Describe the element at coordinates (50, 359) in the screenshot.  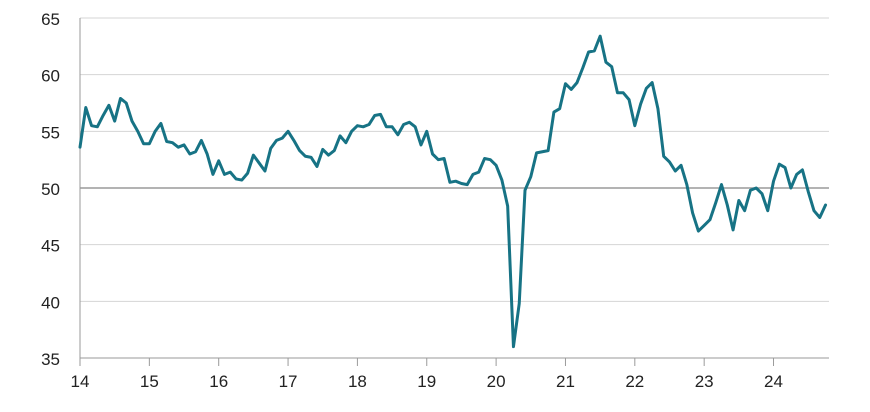
I see `y-tick-label-35: 35` at that location.